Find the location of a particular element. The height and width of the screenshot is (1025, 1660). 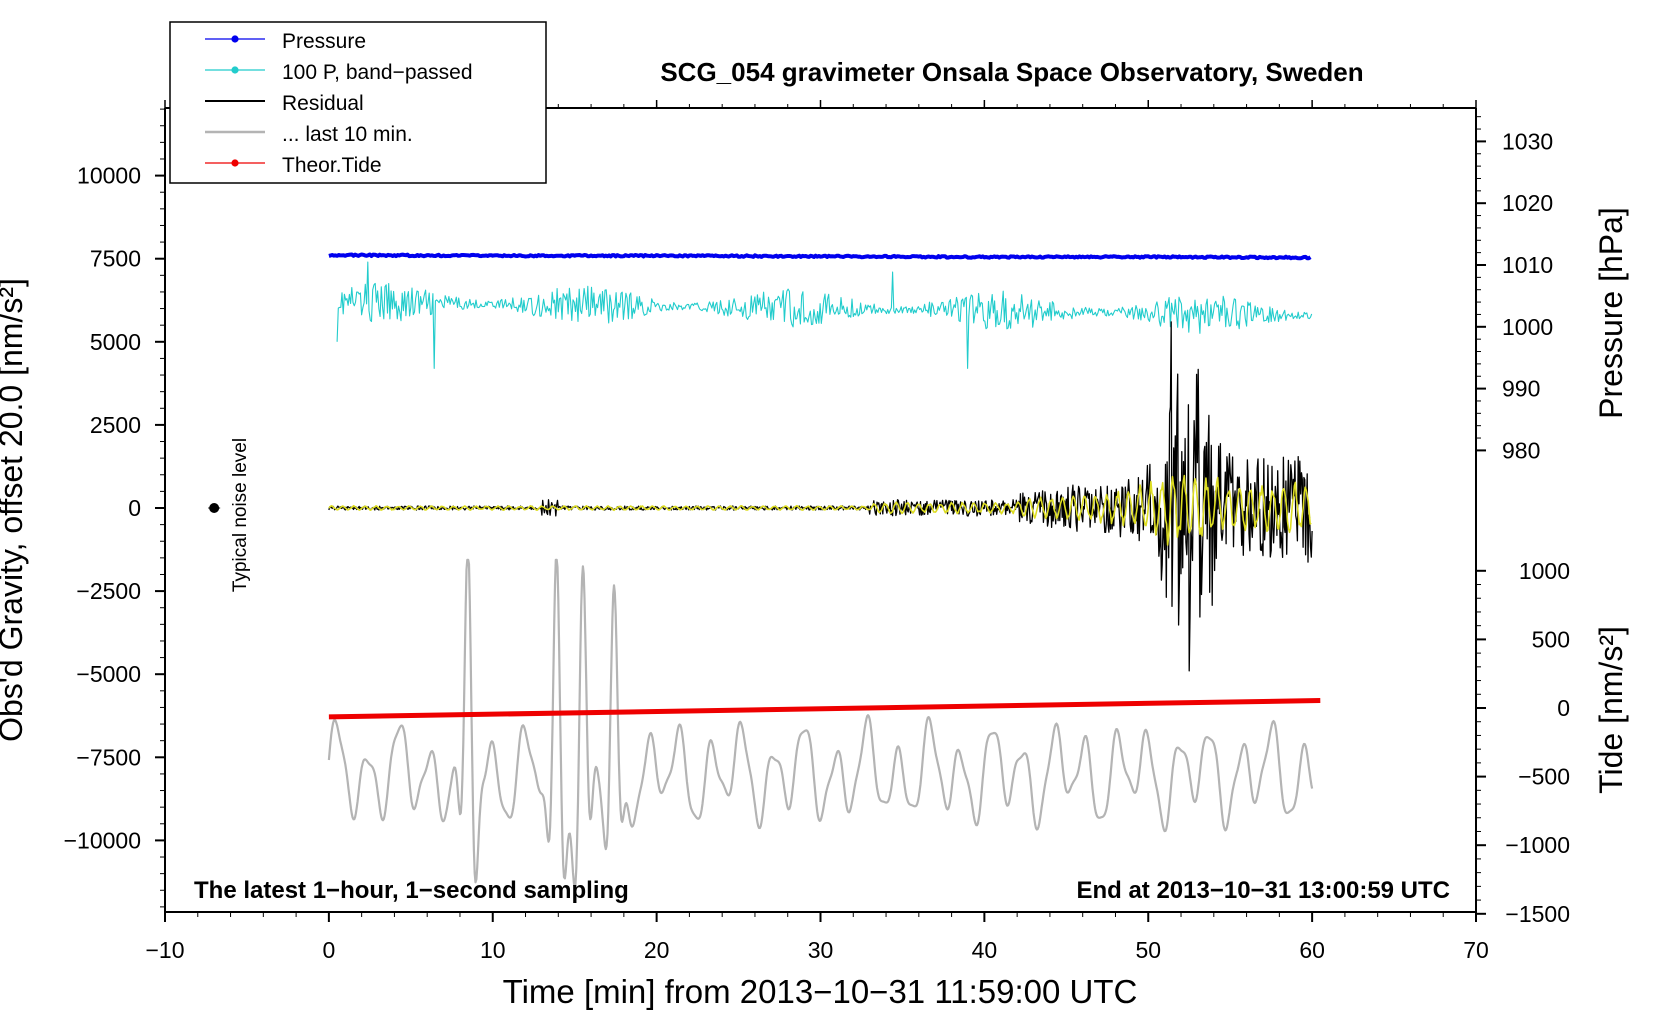

noise-level-marker is located at coordinates (214, 508).